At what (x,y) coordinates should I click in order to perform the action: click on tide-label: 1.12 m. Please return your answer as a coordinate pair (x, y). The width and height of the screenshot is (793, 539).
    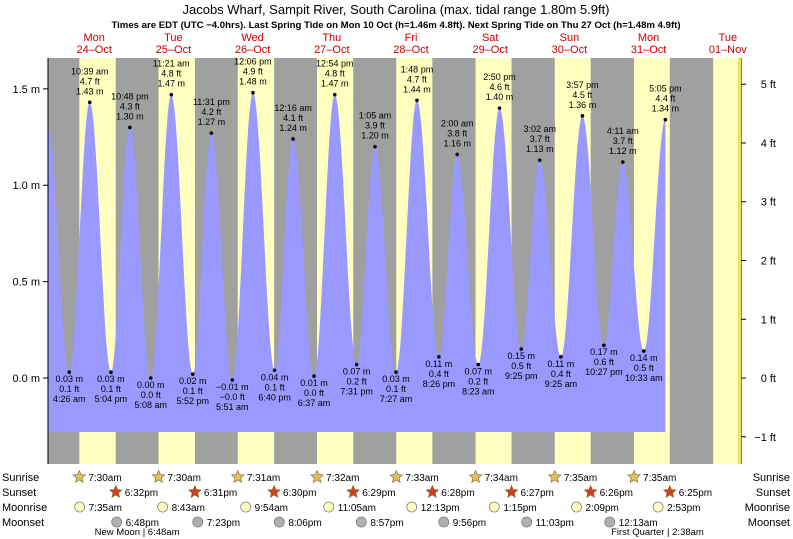
    Looking at the image, I should click on (623, 151).